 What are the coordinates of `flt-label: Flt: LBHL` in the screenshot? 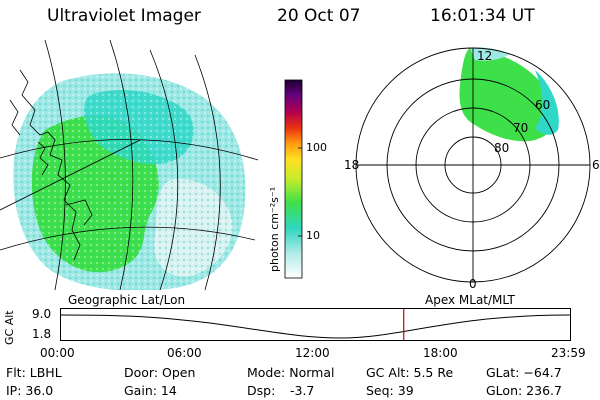 It's located at (34, 372).